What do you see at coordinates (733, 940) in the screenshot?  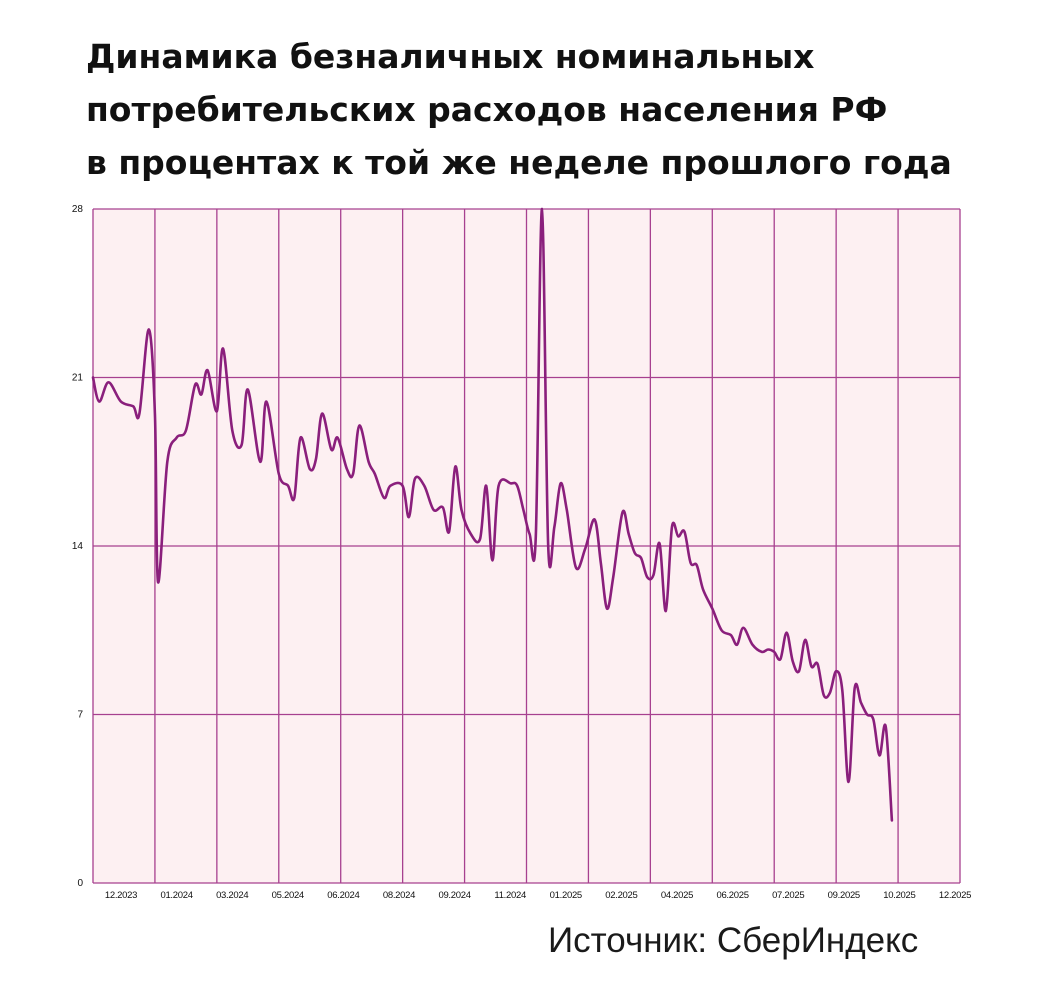 I see `source-note: Источник: СберИндекс` at bounding box center [733, 940].